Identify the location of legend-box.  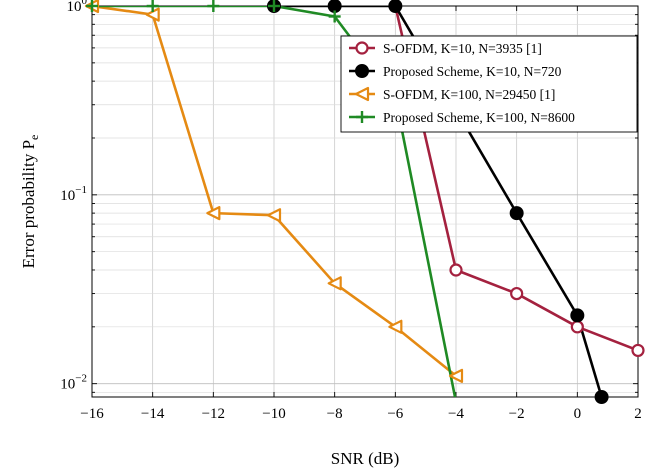
(489, 84).